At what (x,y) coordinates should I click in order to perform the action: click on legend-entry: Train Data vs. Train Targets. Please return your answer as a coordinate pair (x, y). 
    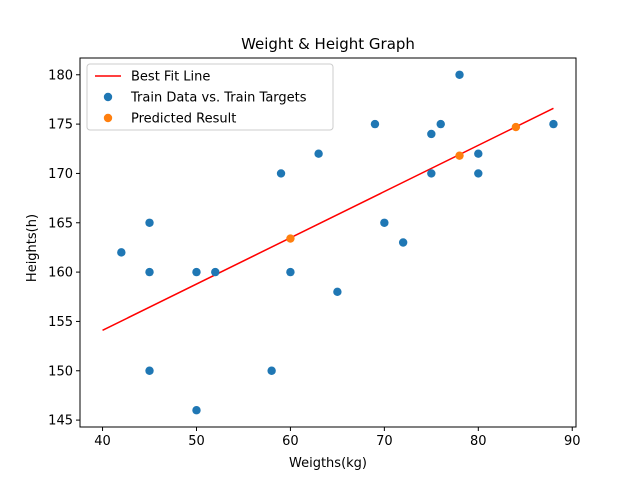
    Looking at the image, I should click on (218, 98).